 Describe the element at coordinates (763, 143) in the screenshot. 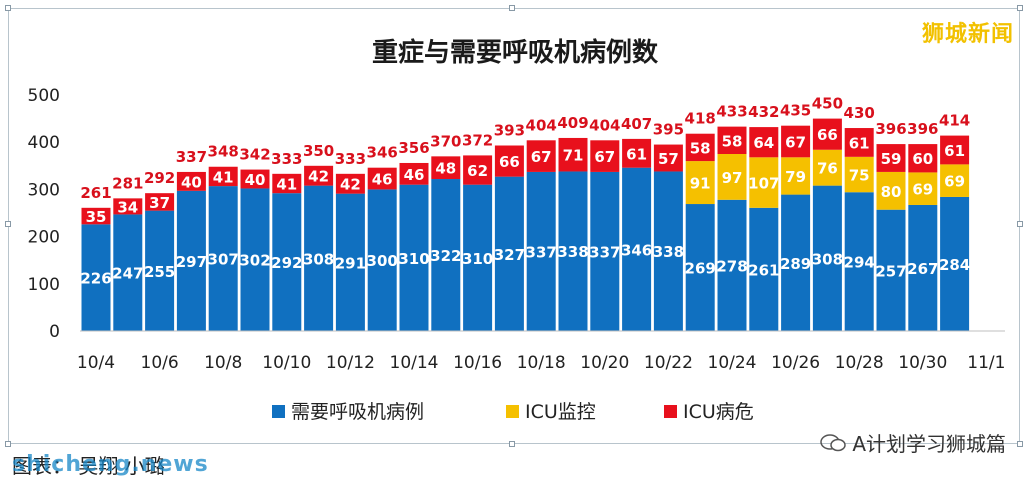

I see `bar-value-label: 64` at that location.